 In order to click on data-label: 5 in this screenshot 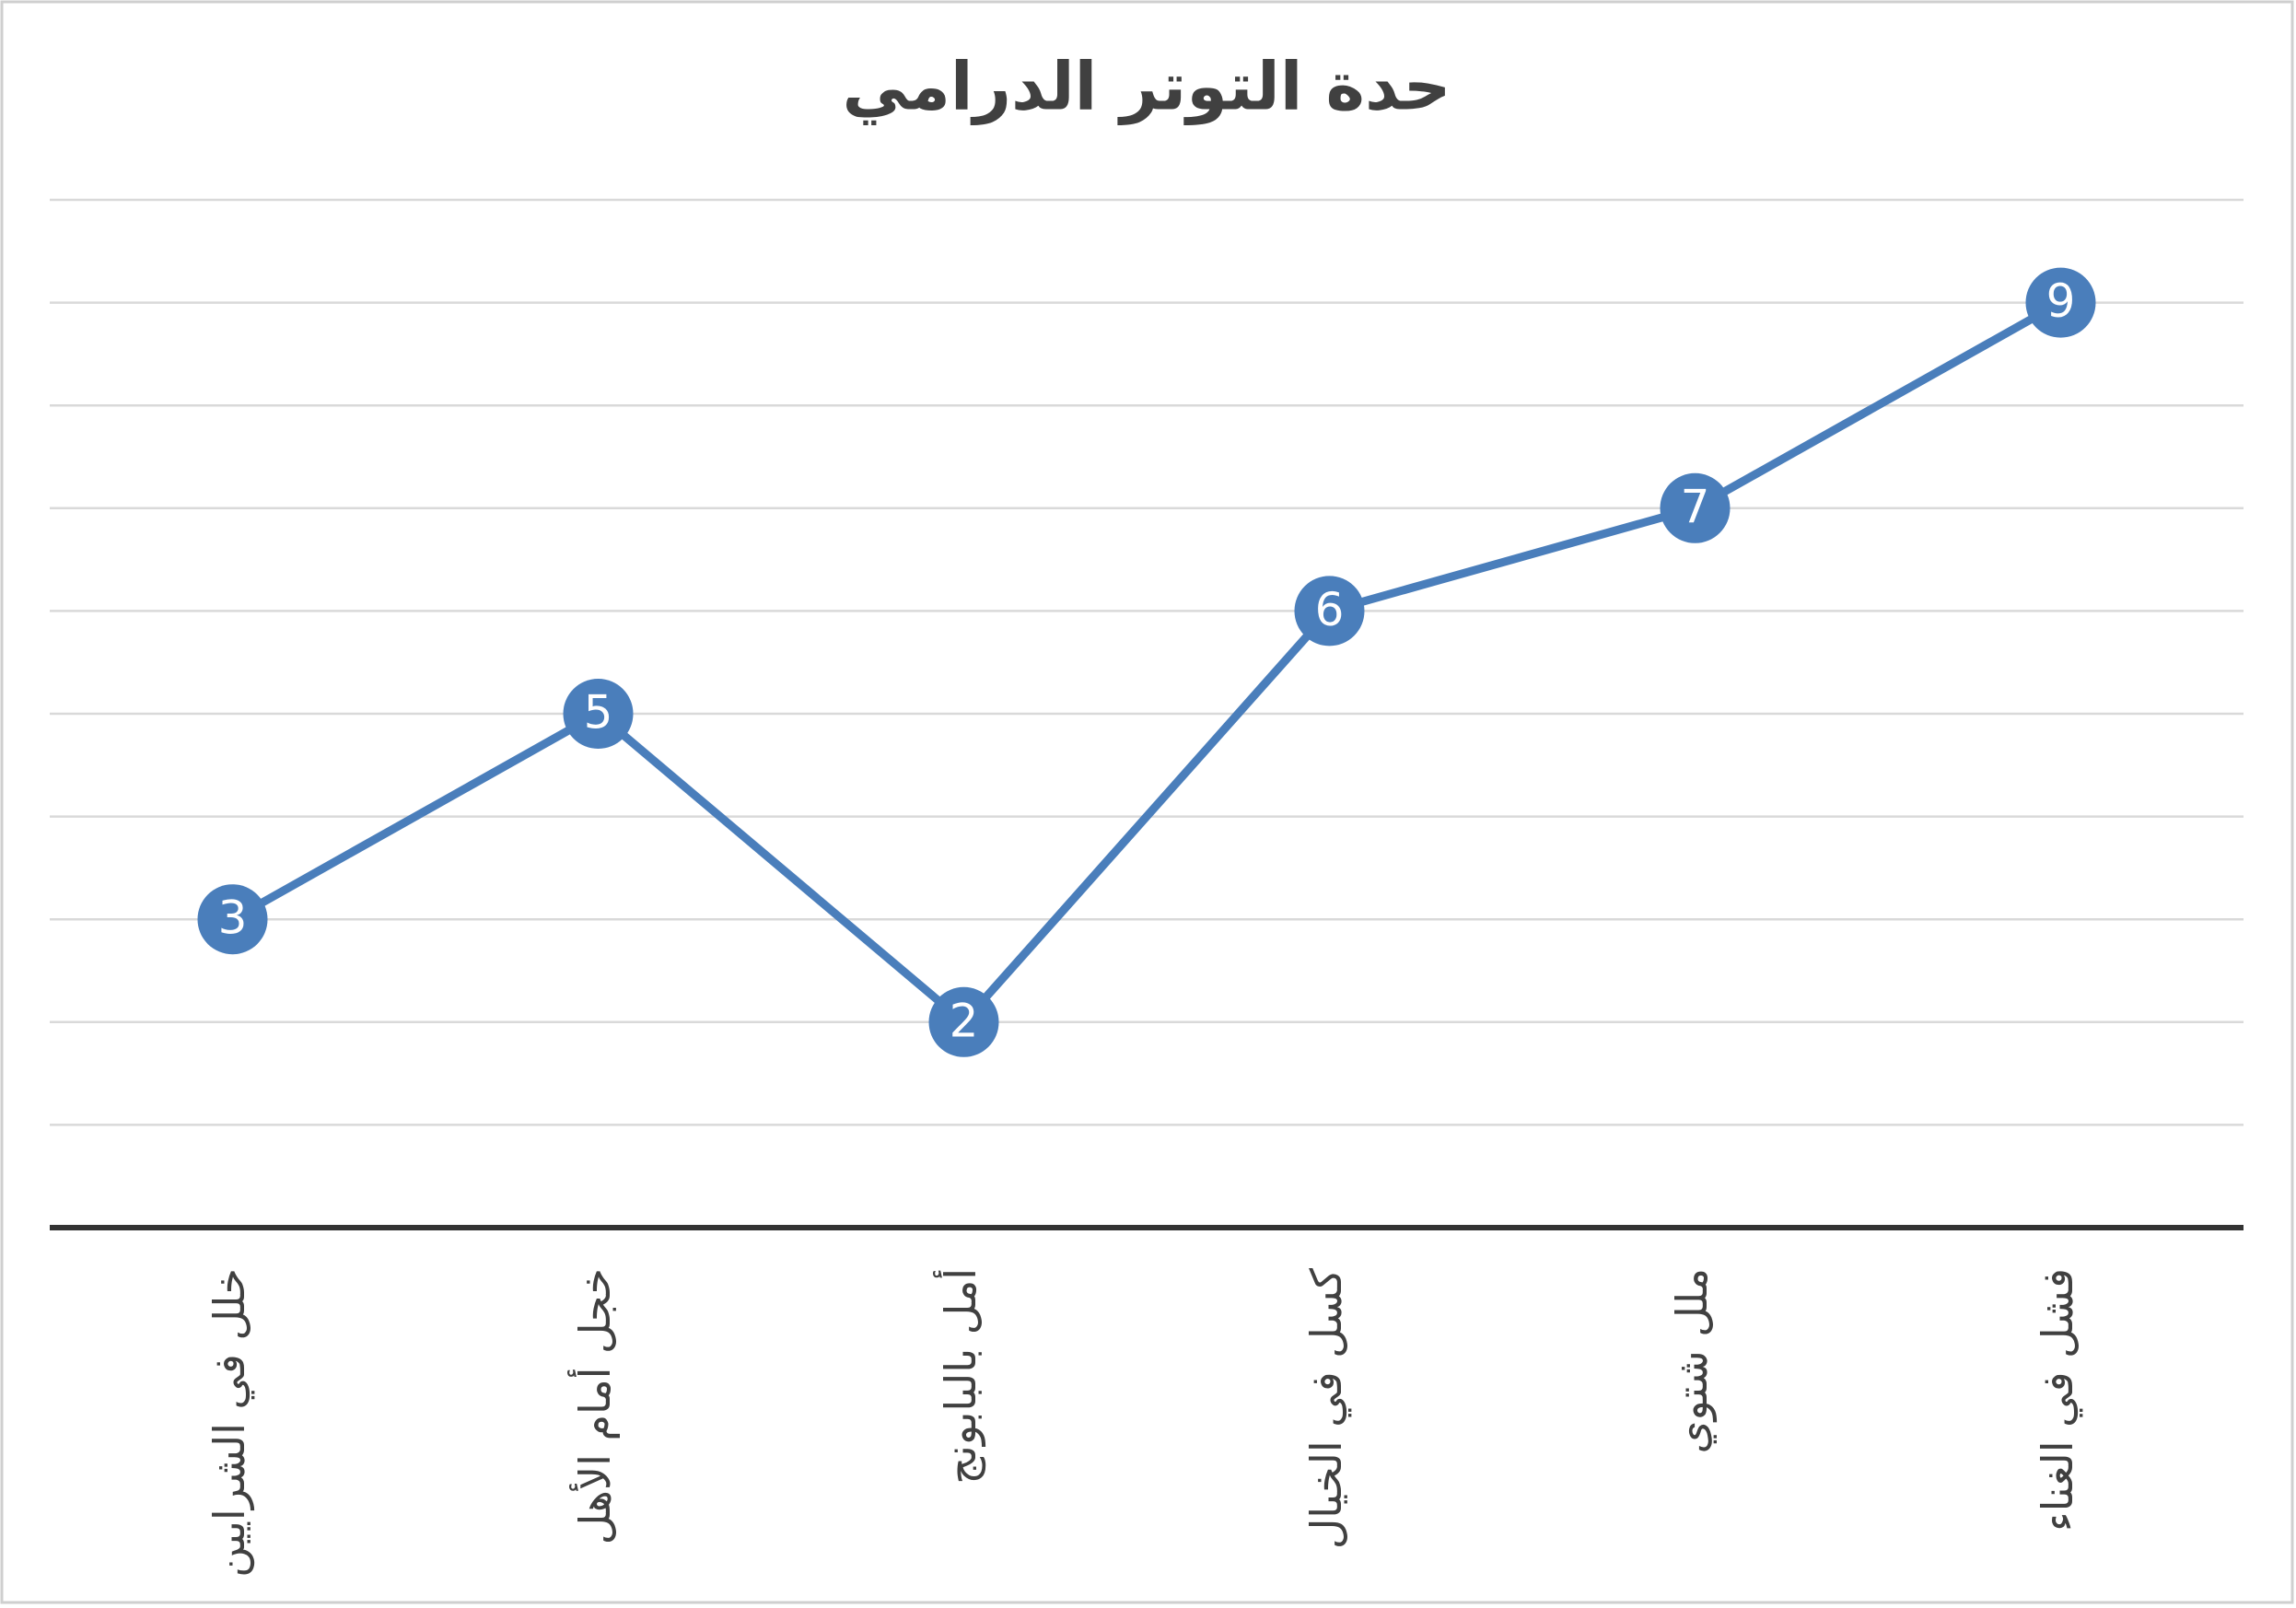, I will do `click(598, 713)`.